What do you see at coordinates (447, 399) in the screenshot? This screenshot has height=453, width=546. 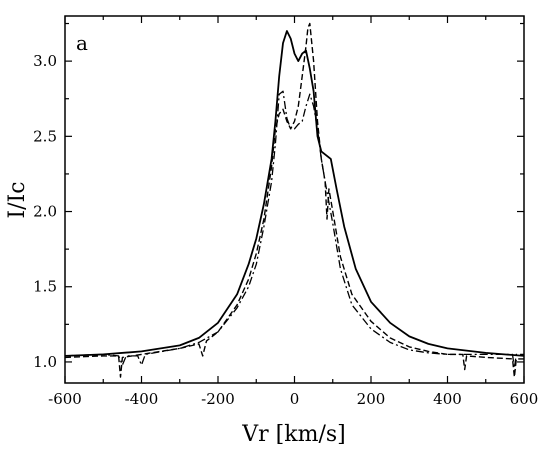 I see `x-tick-label: 400` at bounding box center [447, 399].